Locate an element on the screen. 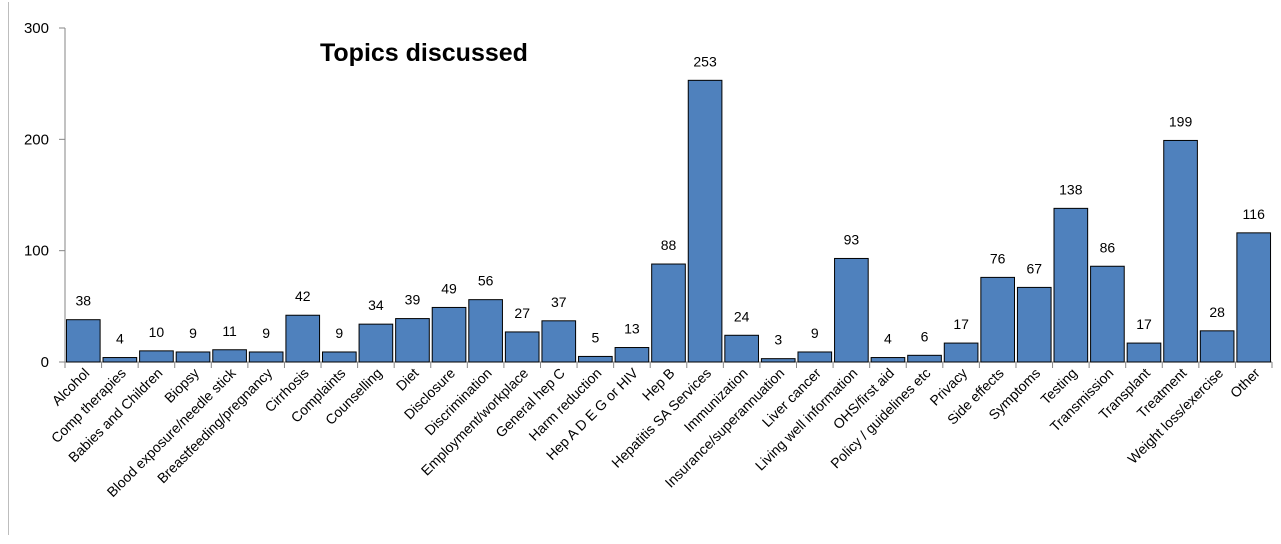 This screenshot has width=1281, height=544. category-label: Diet is located at coordinates (407, 379).